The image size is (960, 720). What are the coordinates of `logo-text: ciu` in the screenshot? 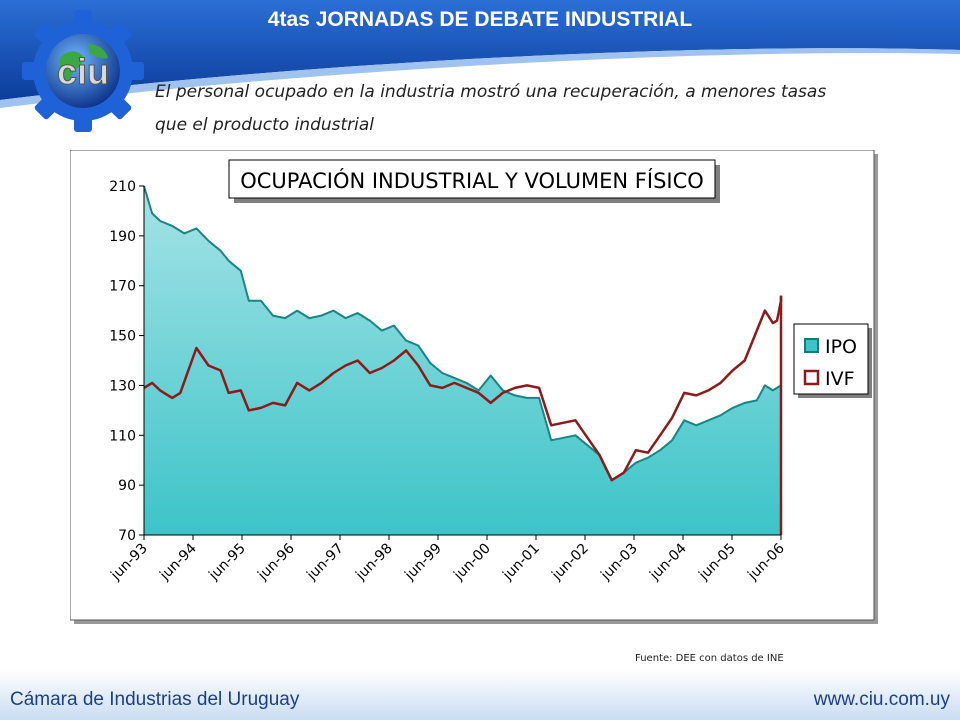 It's located at (83, 71).